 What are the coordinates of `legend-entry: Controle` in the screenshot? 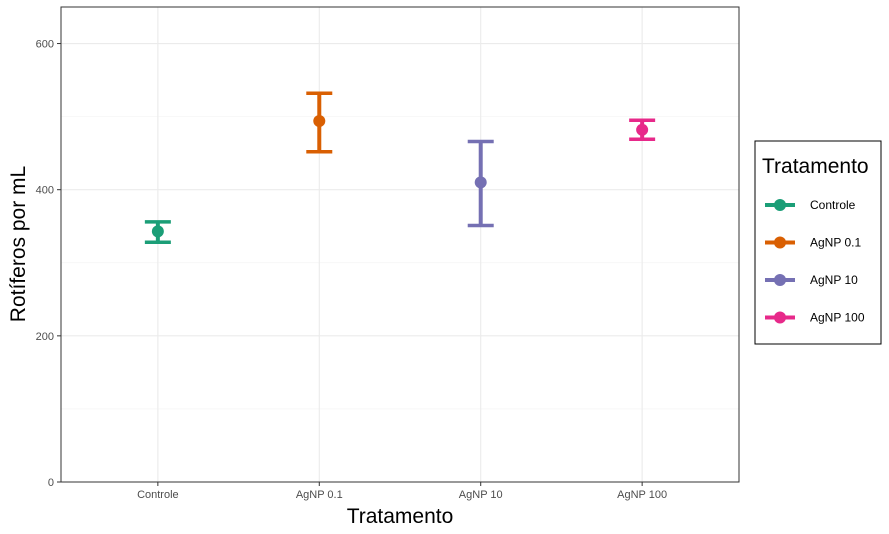 It's located at (810, 205).